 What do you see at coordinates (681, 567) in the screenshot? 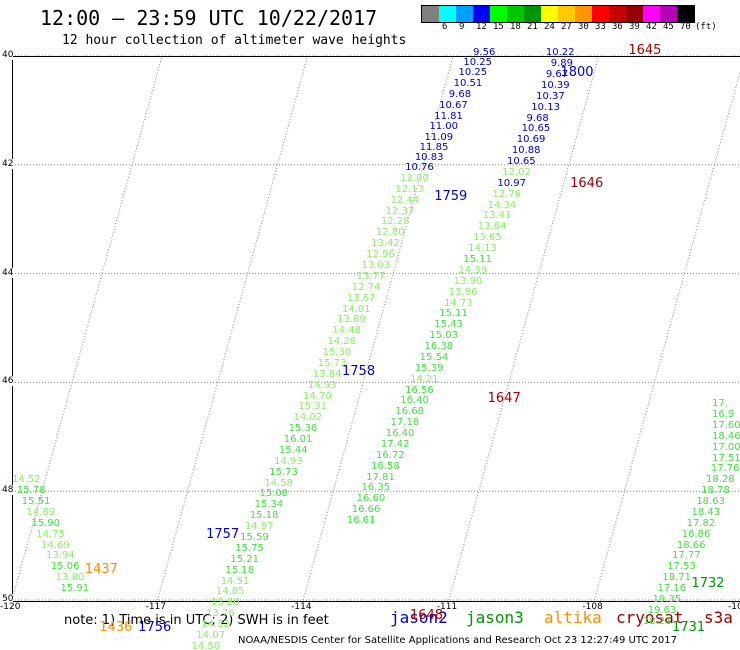
I see `wave-height-point: 17.53` at bounding box center [681, 567].